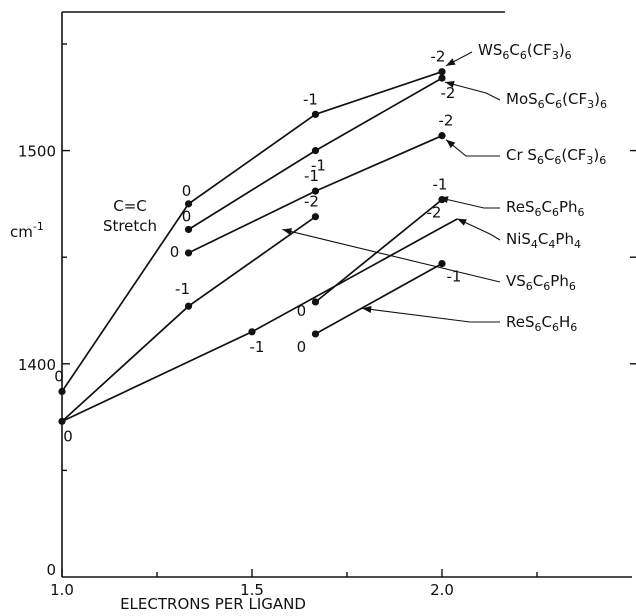 The width and height of the screenshot is (636, 616). I want to click on x-tick-label: 1.5, so click(252, 590).